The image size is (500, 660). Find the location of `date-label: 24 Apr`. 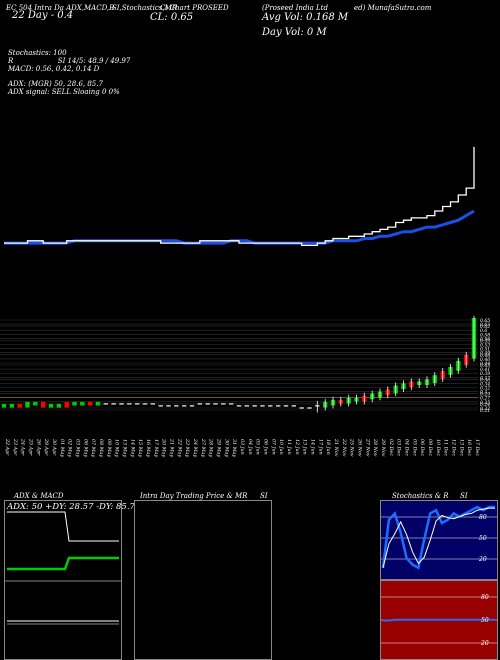

date-label: 24 Apr is located at coordinates (23, 447).